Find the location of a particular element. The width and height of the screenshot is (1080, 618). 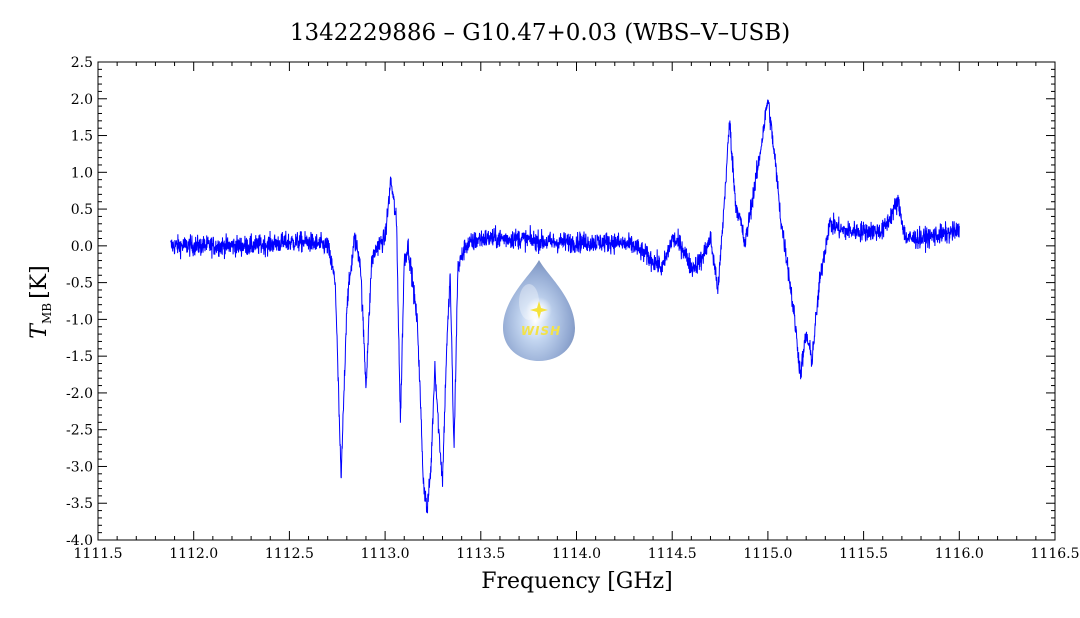

x-tick-label: 1112.0 is located at coordinates (193, 554).